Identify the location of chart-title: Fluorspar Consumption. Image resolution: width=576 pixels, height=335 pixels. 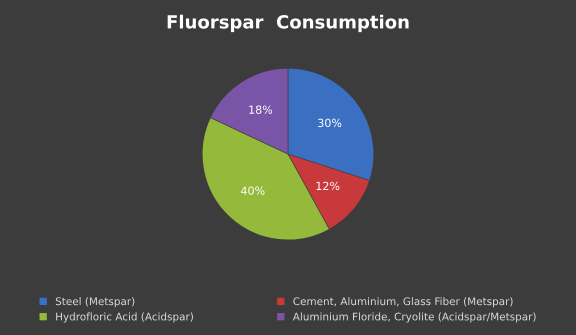
(288, 23).